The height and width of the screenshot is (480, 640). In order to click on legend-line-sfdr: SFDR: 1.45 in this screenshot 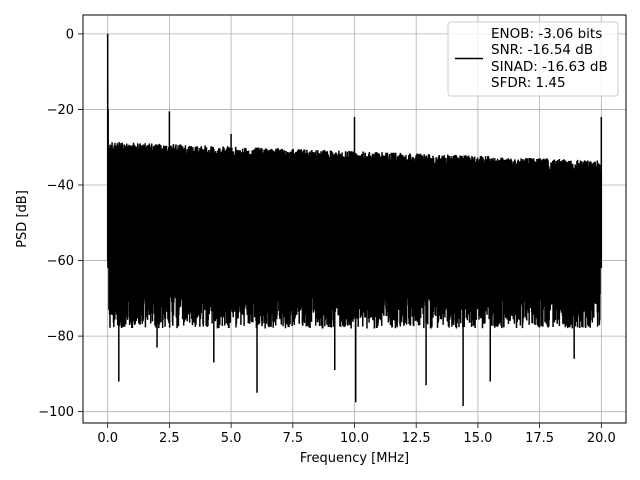, I will do `click(528, 83)`.